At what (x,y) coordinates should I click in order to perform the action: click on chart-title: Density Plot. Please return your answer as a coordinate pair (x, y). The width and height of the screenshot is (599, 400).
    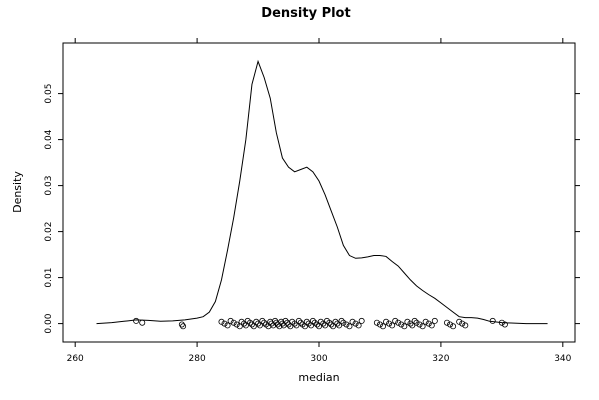
    Looking at the image, I should click on (305, 13).